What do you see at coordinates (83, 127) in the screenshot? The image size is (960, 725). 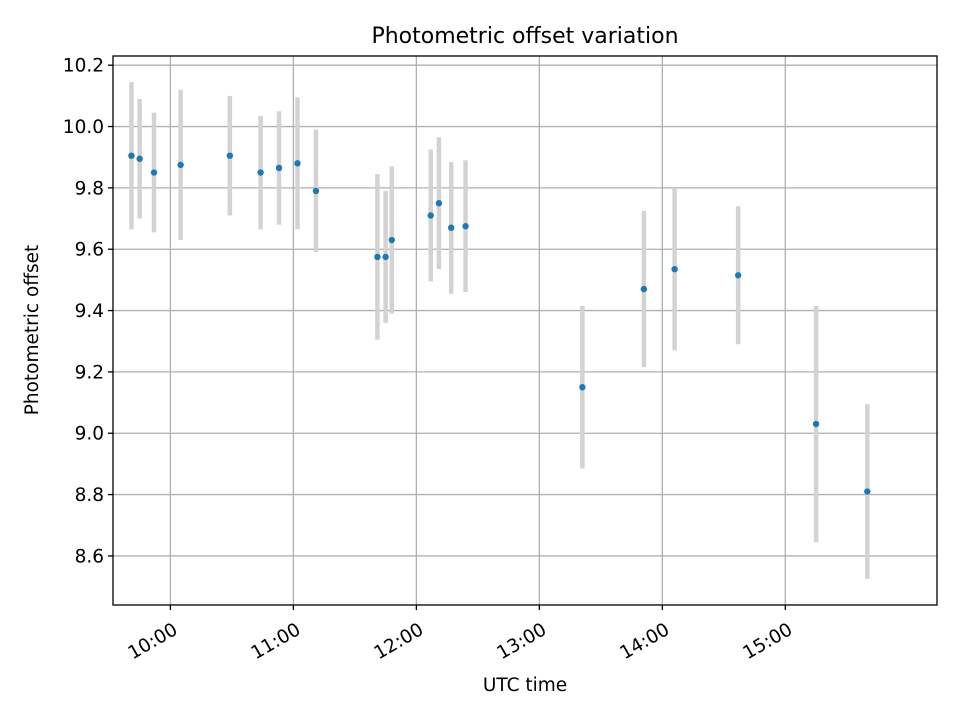 I see `y-tick-label: 10.0` at bounding box center [83, 127].